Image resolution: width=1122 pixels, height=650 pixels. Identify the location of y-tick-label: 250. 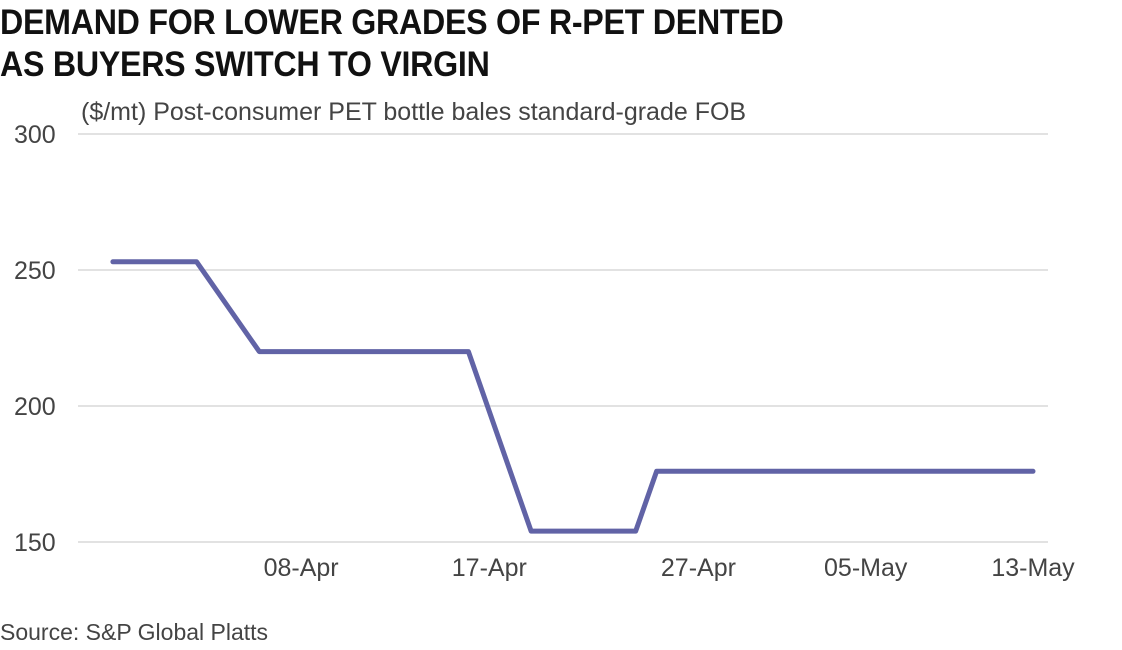
(35, 271).